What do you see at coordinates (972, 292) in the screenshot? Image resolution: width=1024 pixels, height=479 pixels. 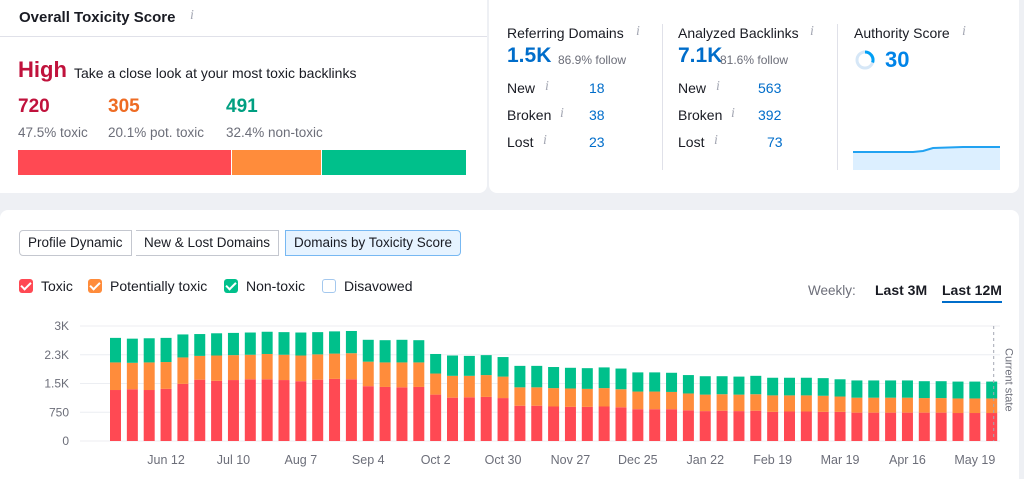 I see `period-last-12m: Last 12M` at bounding box center [972, 292].